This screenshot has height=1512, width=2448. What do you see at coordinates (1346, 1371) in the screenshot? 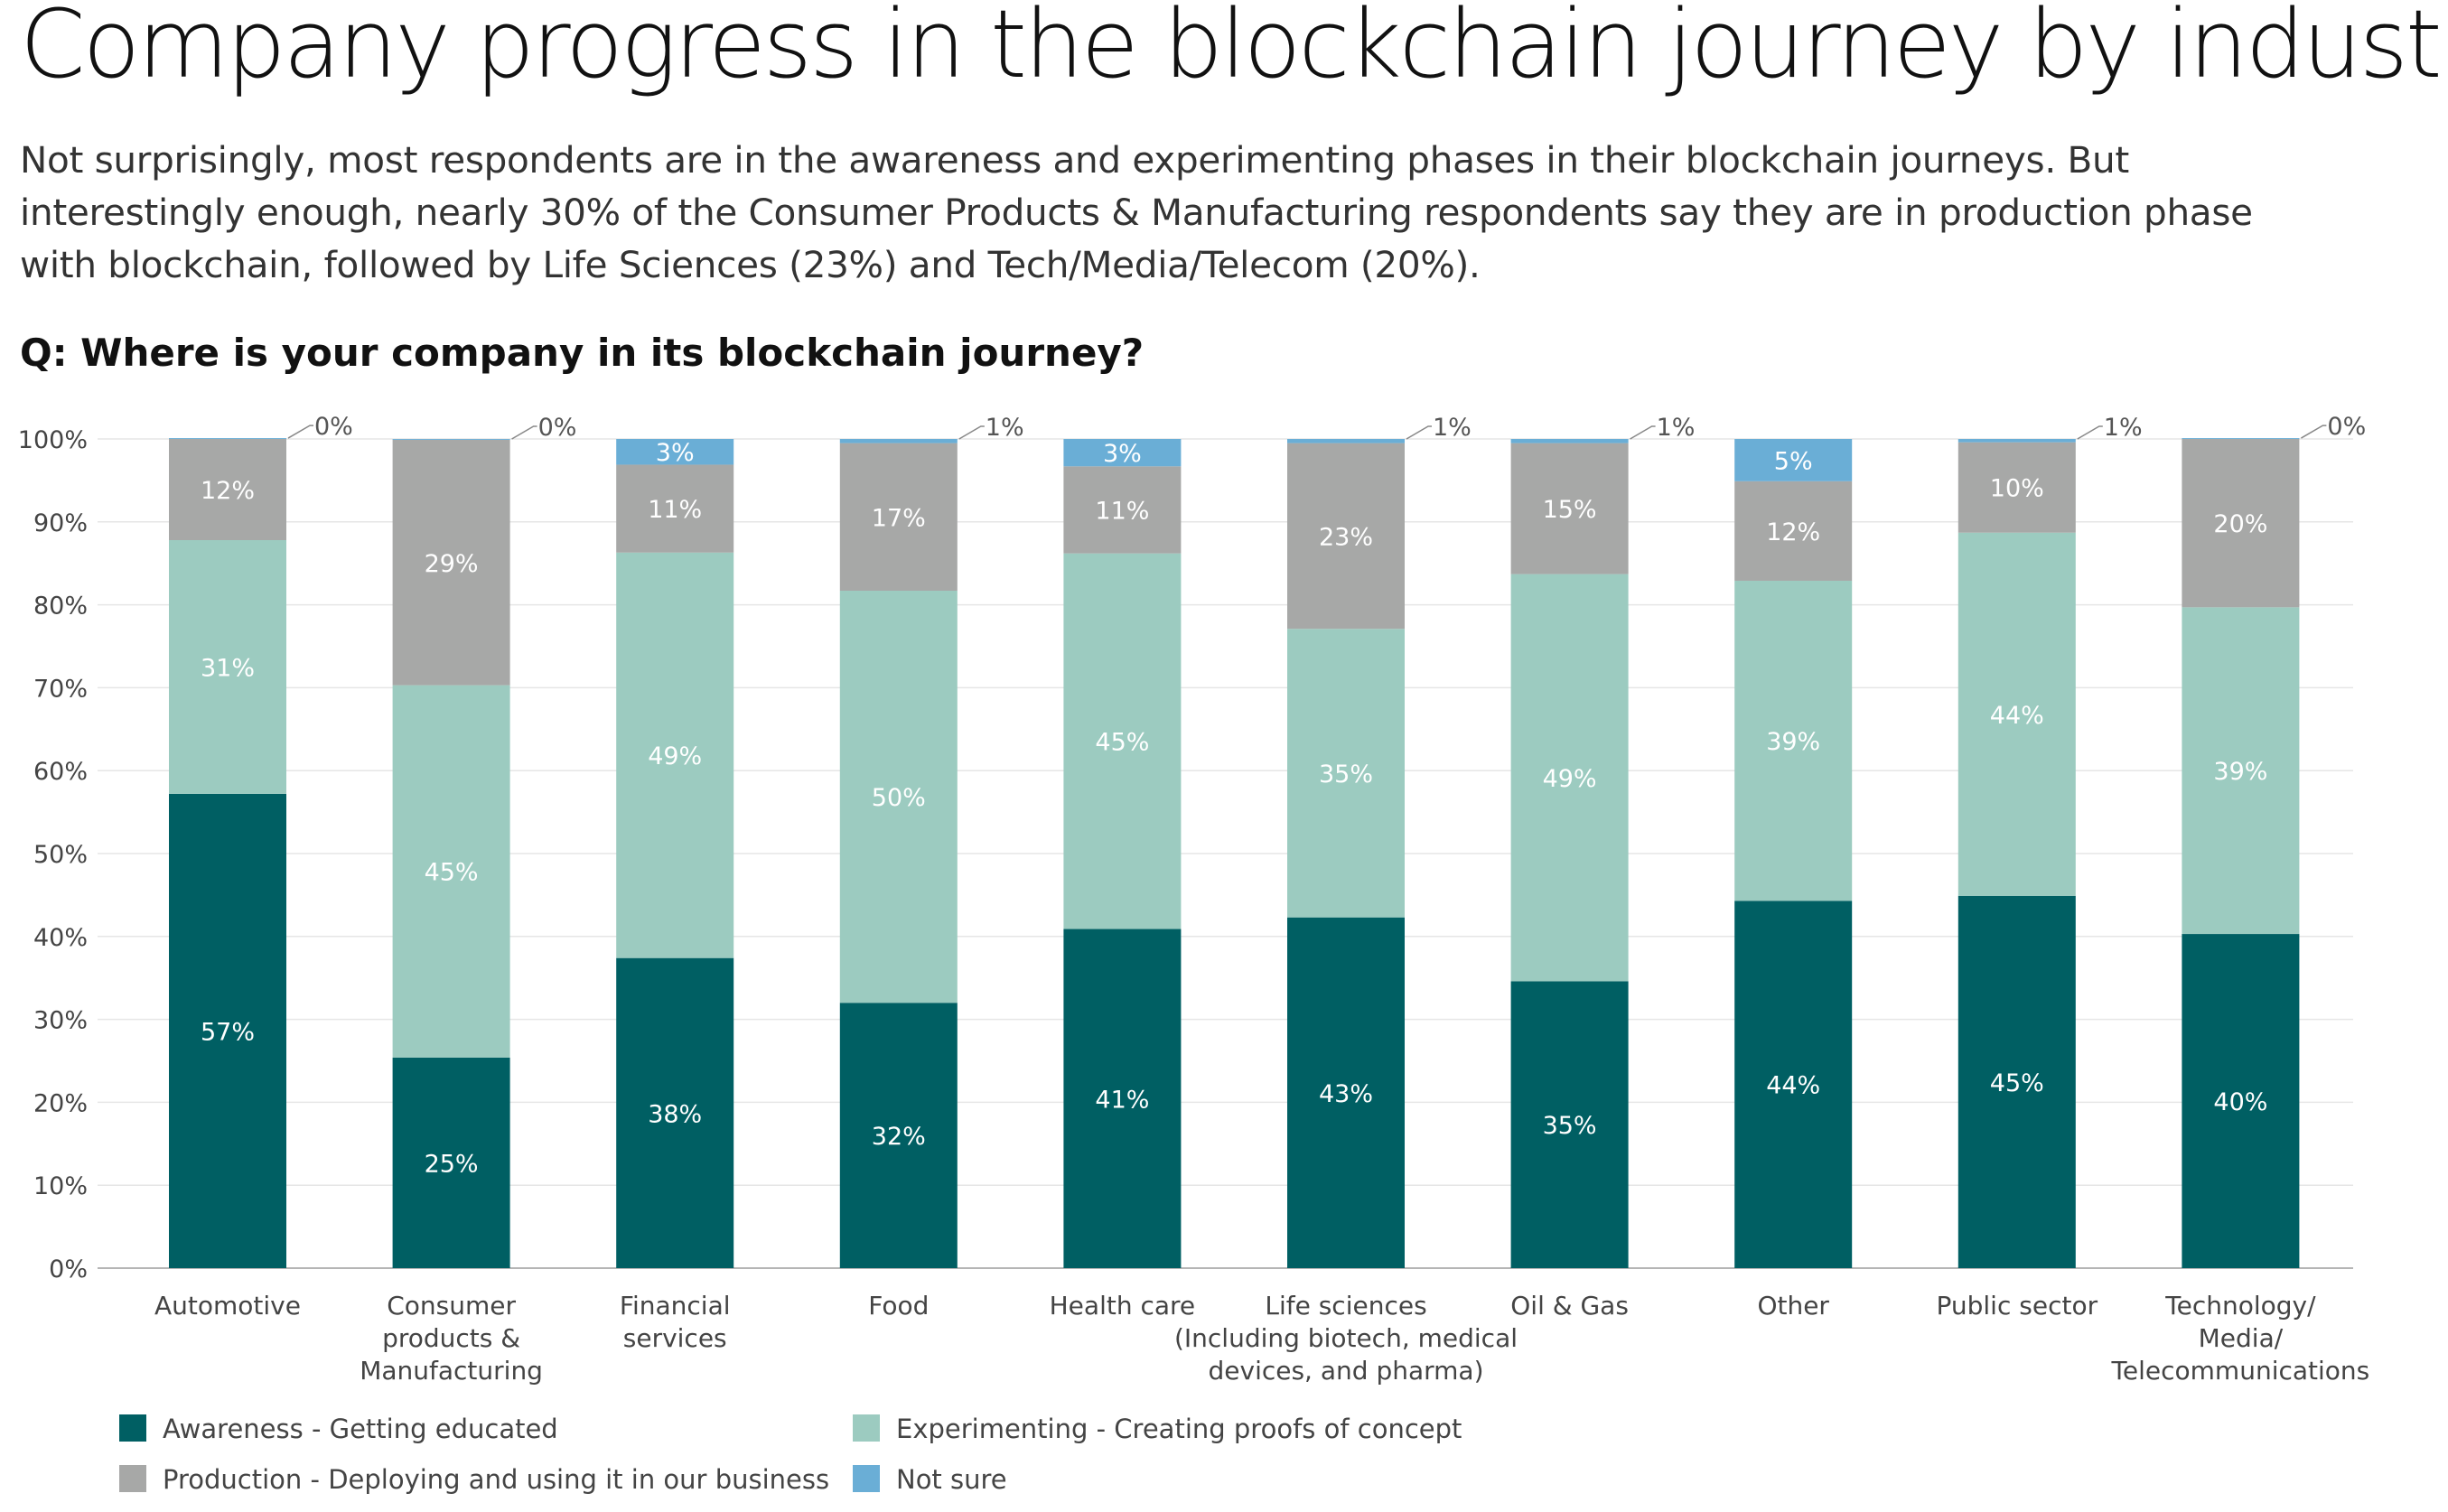
I see `category-label: devices, and pharma)` at bounding box center [1346, 1371].